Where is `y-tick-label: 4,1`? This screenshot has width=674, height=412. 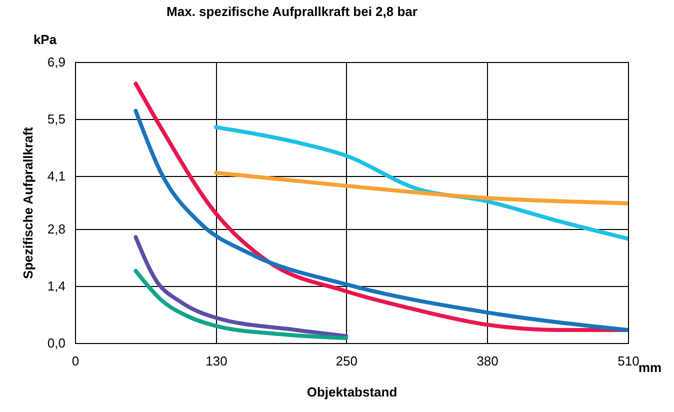 y-tick-label: 4,1 is located at coordinates (56, 176).